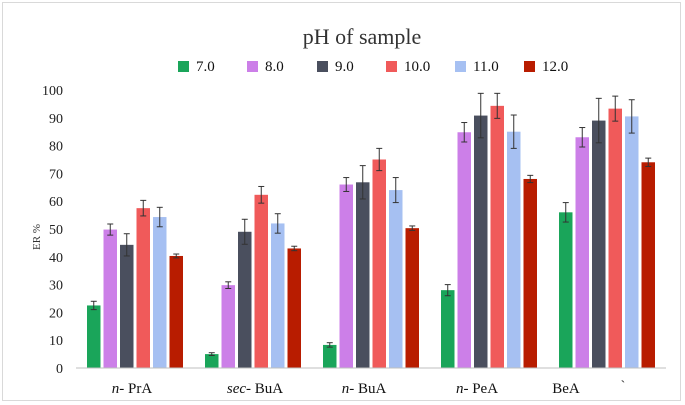 Image resolution: width=685 pixels, height=405 pixels. Describe the element at coordinates (143, 288) in the screenshot. I see `bar-10.0-0` at that location.